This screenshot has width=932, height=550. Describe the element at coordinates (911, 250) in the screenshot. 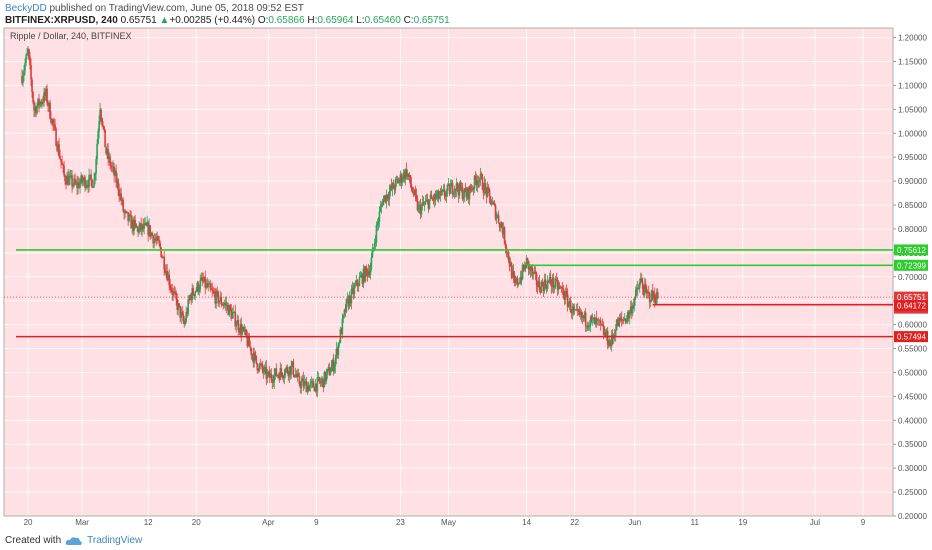

I see `price-line-1-tag` at that location.